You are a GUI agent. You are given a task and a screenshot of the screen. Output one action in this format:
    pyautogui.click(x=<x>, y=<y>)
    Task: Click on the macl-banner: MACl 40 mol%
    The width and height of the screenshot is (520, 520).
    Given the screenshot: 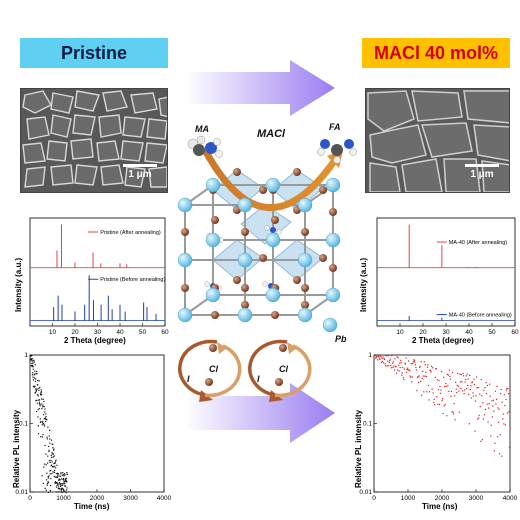 What is the action you would take?
    pyautogui.click(x=436, y=53)
    